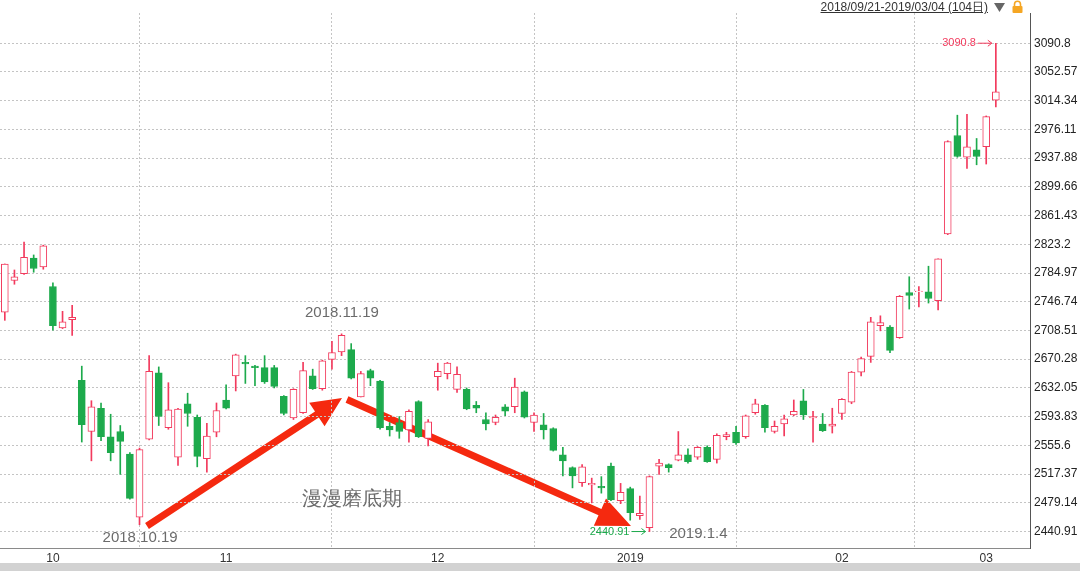 The height and width of the screenshot is (571, 1080). Describe the element at coordinates (842, 557) in the screenshot. I see `x-tick-label: 02` at that location.